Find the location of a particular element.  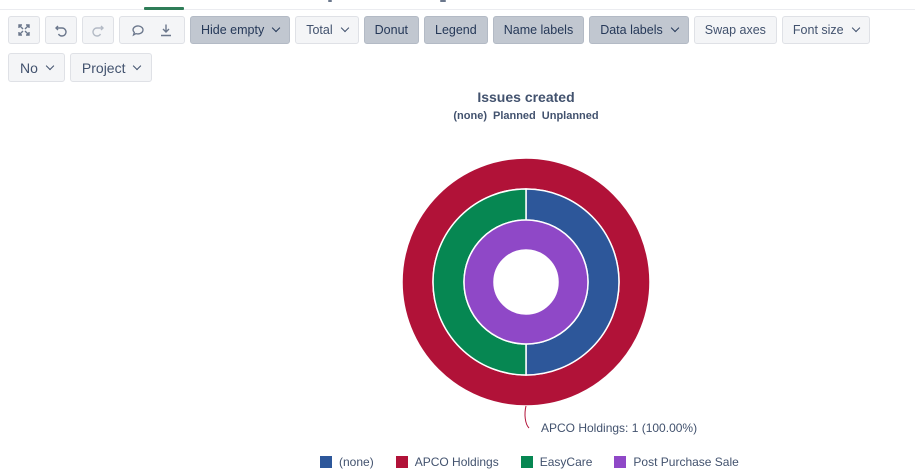

data-labels-dropdown: Data labels is located at coordinates (639, 30).